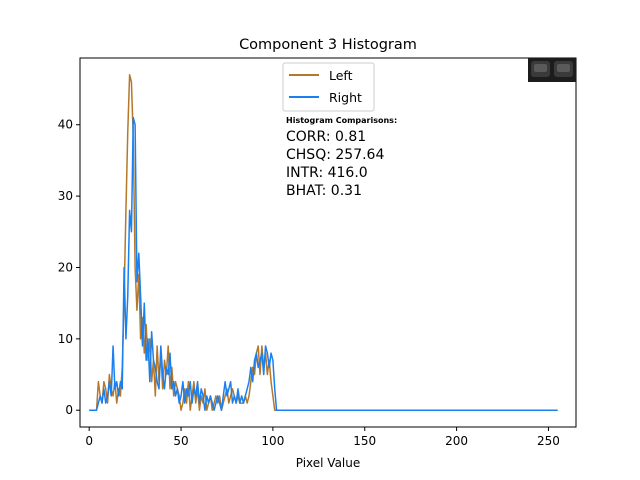  I want to click on x-axis-label: Pixel Value, so click(328, 463).